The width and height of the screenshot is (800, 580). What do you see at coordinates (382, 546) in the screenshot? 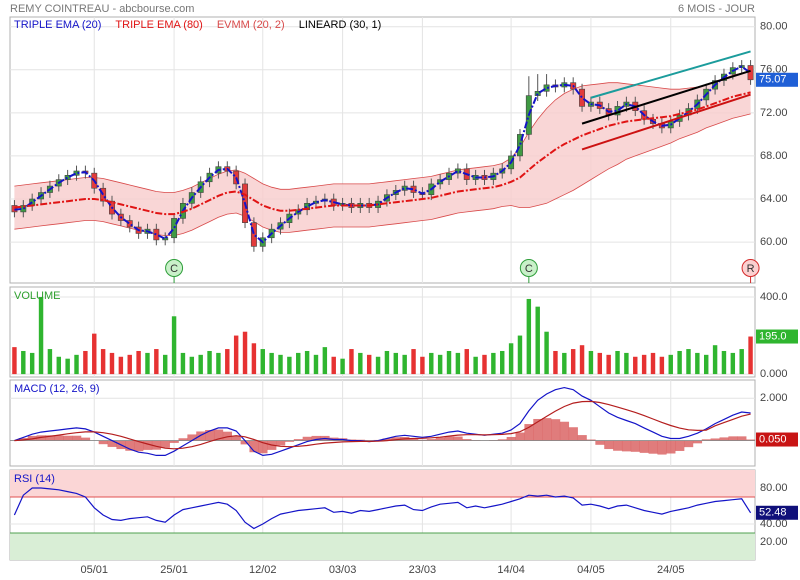
I see `oversold-zone` at bounding box center [382, 546].